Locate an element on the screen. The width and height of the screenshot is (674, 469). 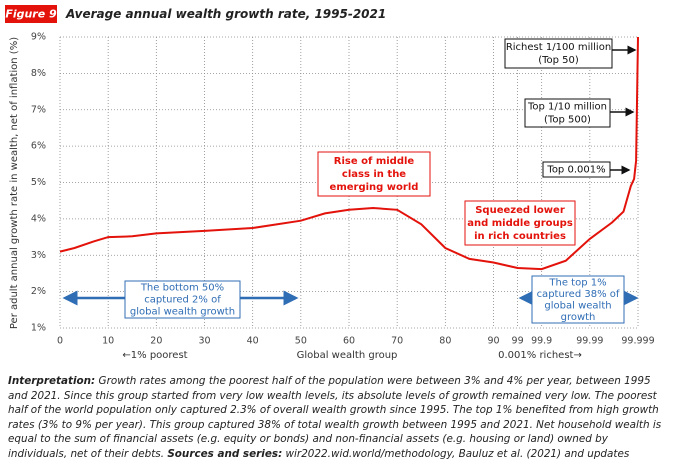
x-left-label: ←1% poorest is located at coordinates (154, 355).